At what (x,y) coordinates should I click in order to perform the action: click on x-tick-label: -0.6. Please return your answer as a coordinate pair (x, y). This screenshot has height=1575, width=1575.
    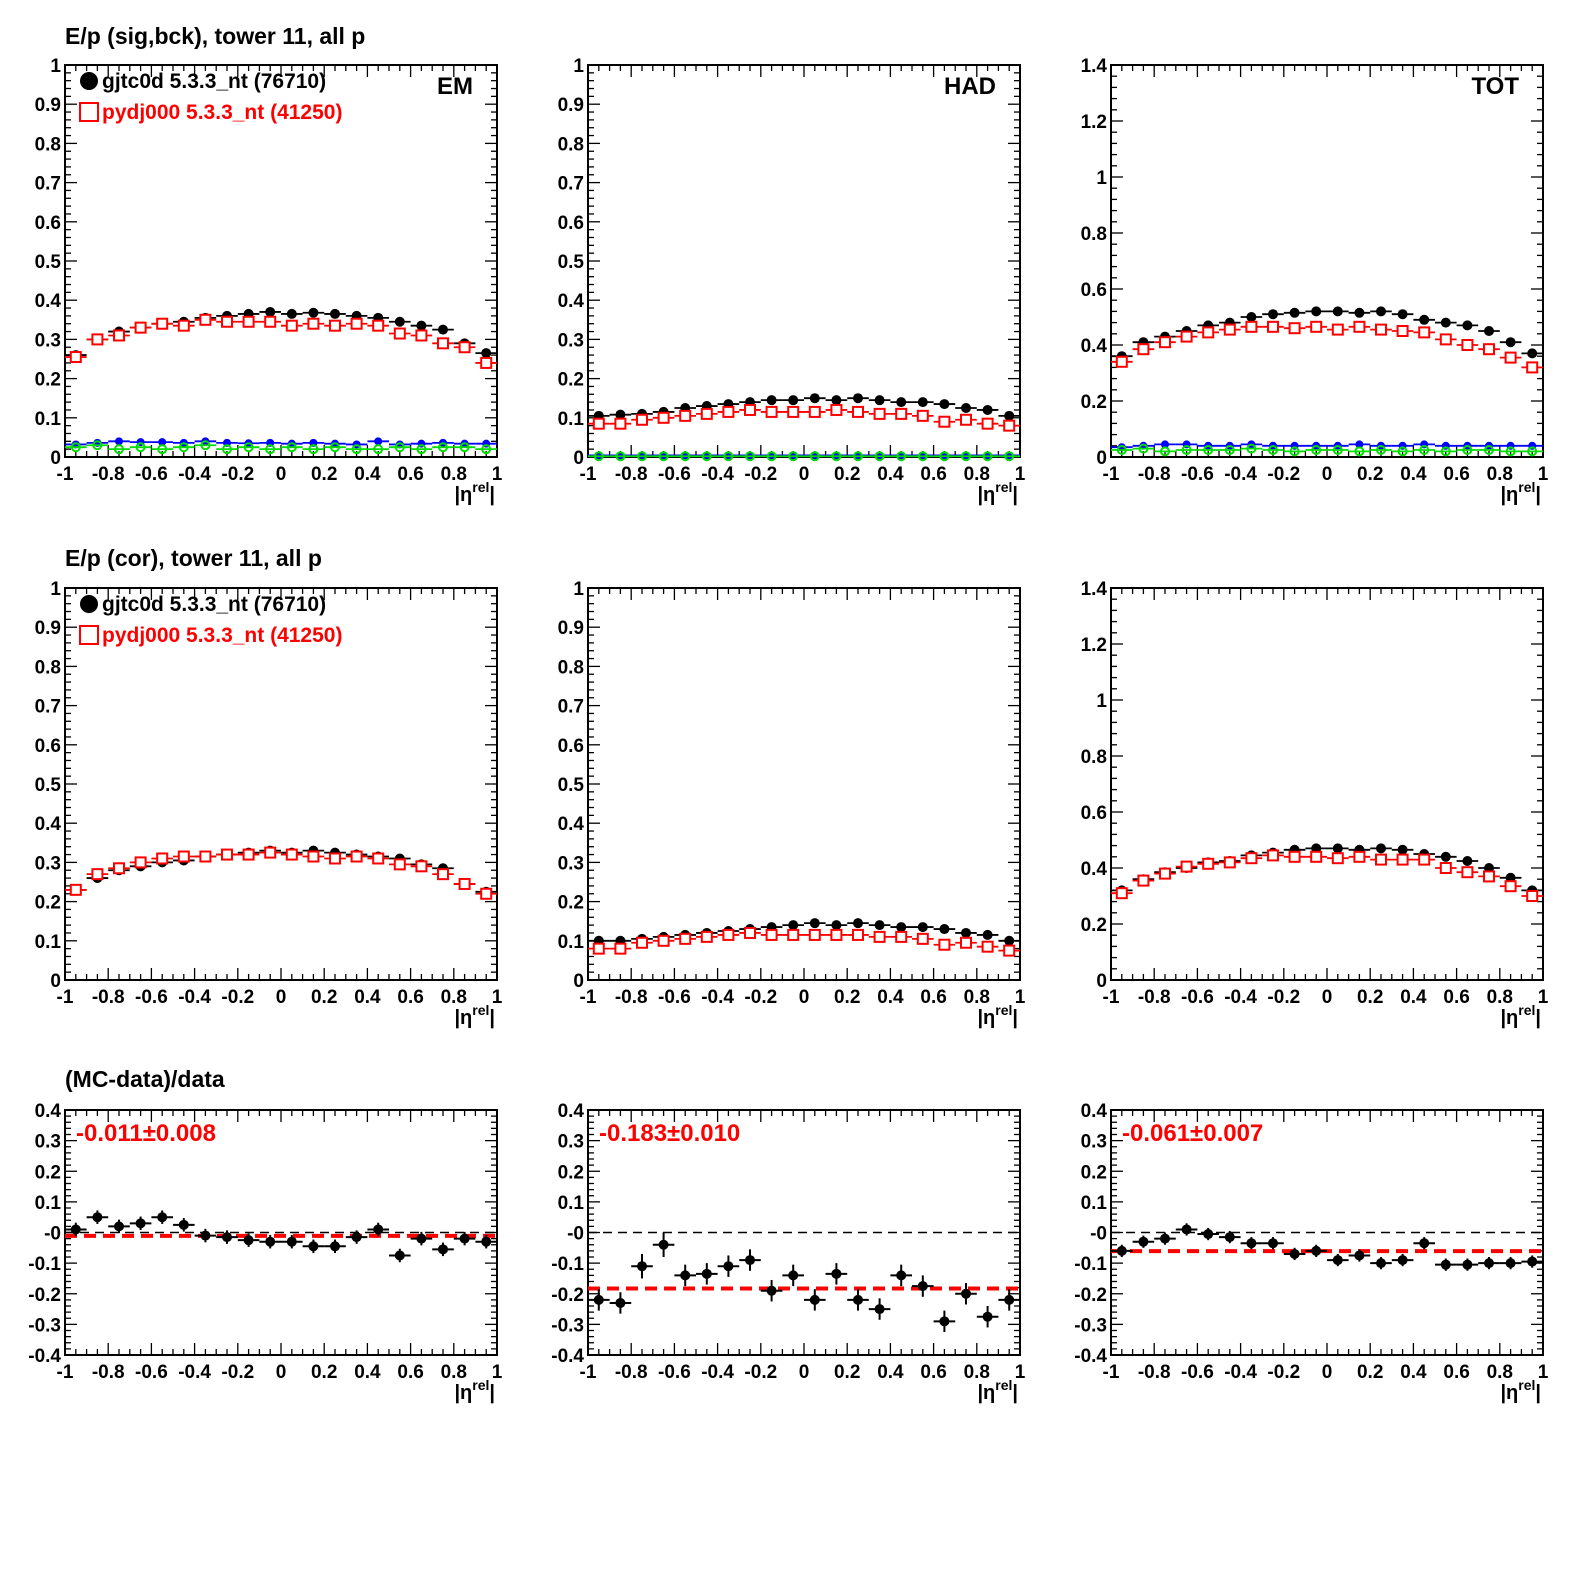
    Looking at the image, I should click on (1197, 1372).